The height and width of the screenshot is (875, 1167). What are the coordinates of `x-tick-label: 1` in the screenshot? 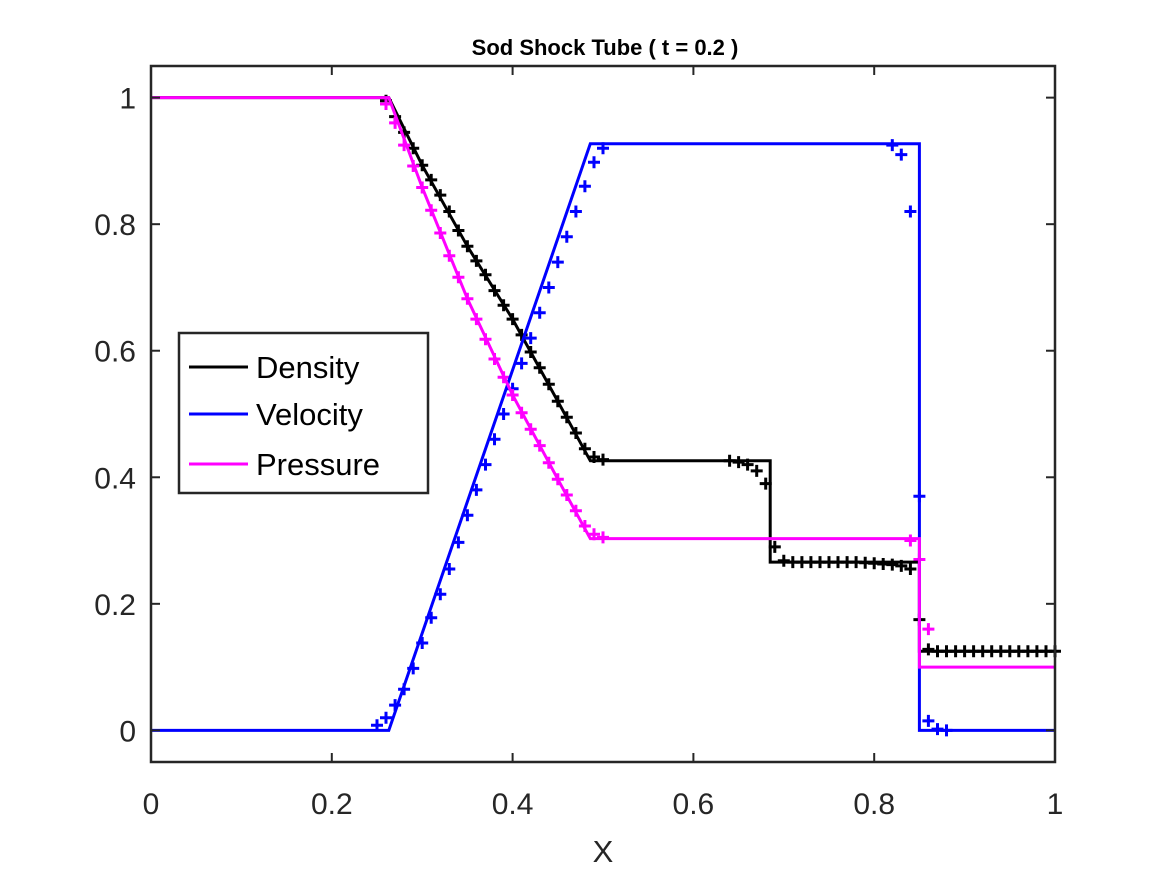 It's located at (1055, 804).